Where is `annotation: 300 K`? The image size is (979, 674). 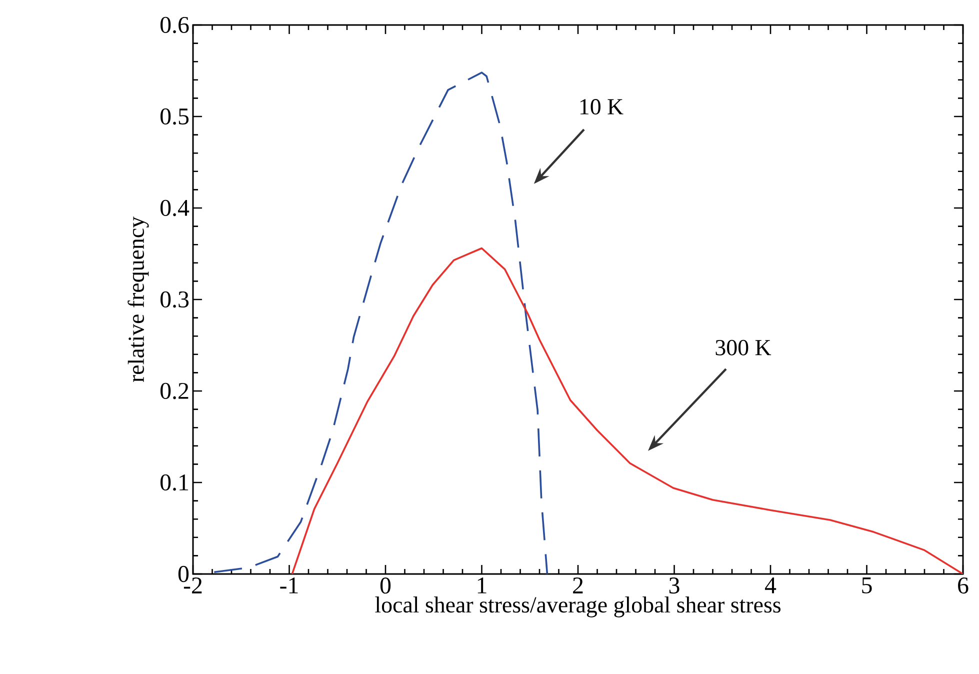 annotation: 300 K is located at coordinates (744, 348).